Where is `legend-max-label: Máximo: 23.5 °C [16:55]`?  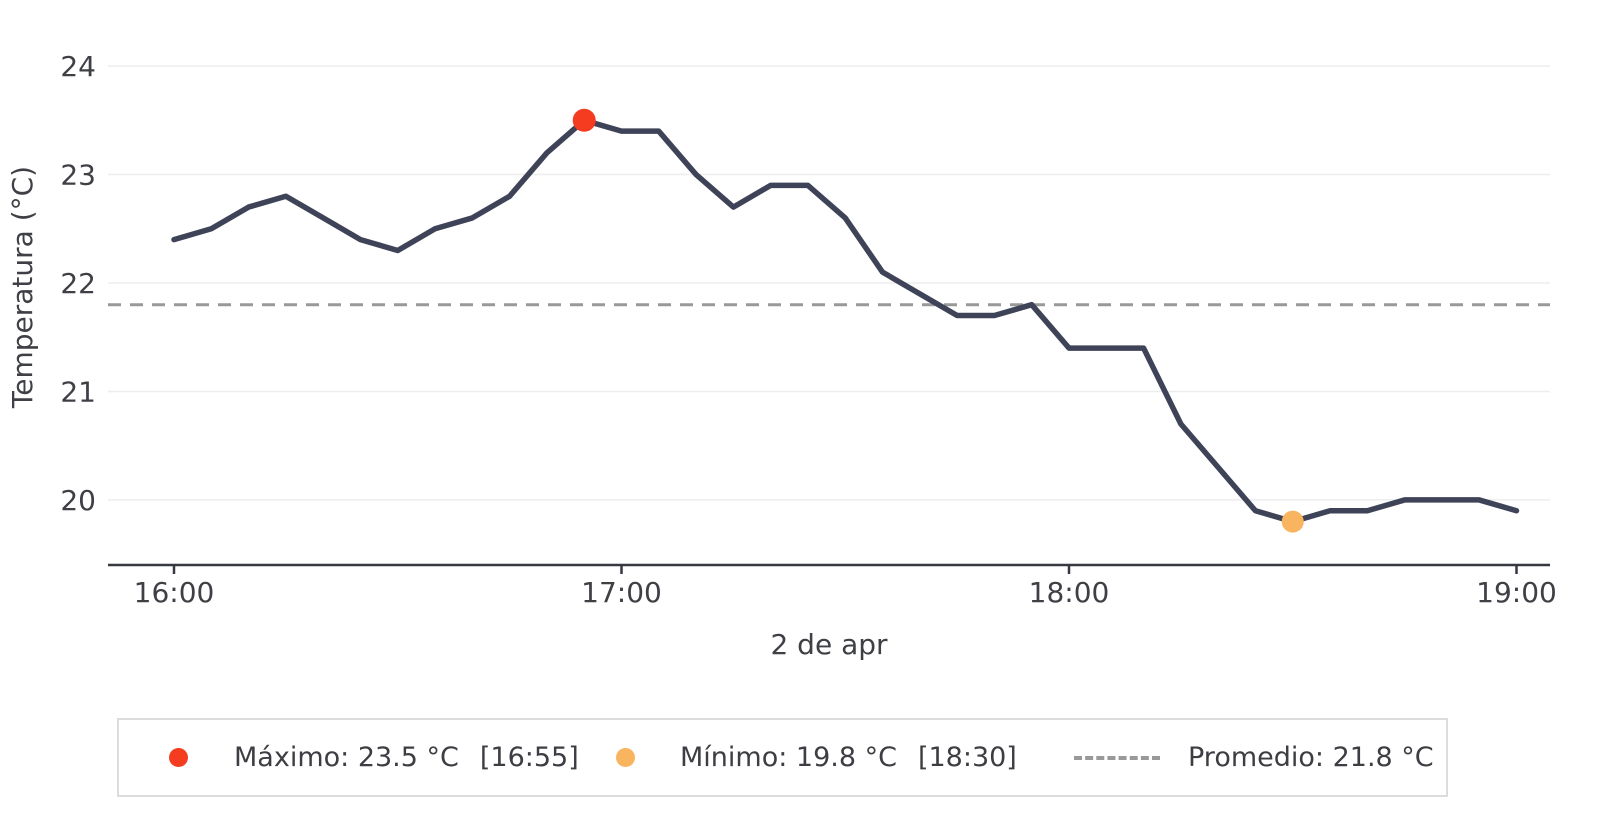 legend-max-label: Máximo: 23.5 °C [16:55] is located at coordinates (406, 757).